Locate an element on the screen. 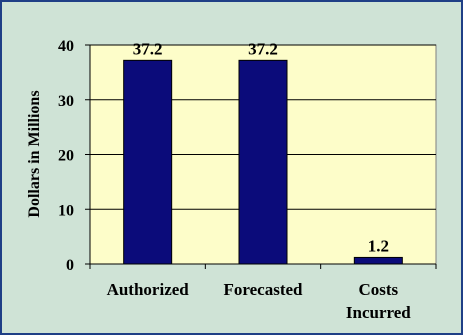 The height and width of the screenshot is (335, 463). y-axis-title: Dollars in Millions is located at coordinates (34, 153).